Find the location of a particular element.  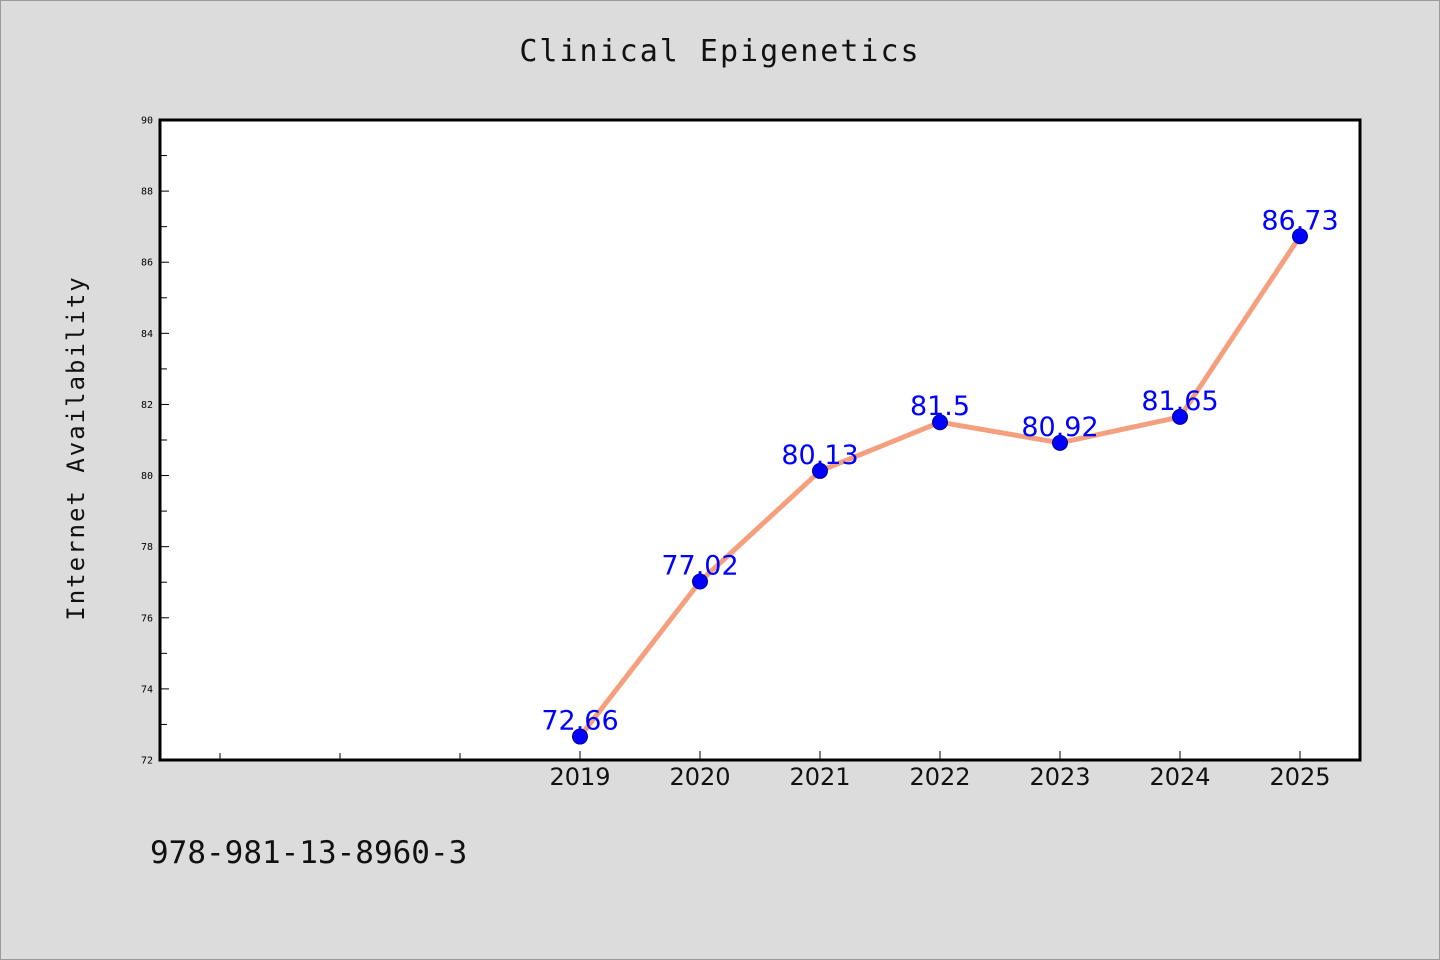

y-tick-label: 88 is located at coordinates (147, 192).